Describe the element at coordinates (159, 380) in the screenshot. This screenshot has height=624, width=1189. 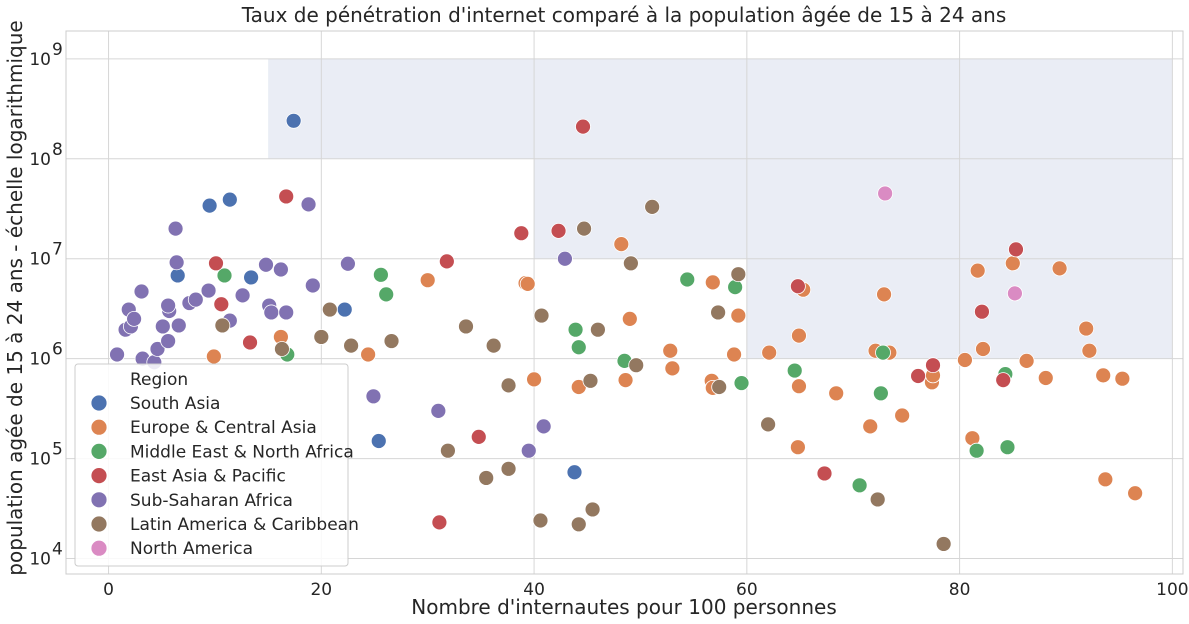
I see `legend-title: Region` at that location.